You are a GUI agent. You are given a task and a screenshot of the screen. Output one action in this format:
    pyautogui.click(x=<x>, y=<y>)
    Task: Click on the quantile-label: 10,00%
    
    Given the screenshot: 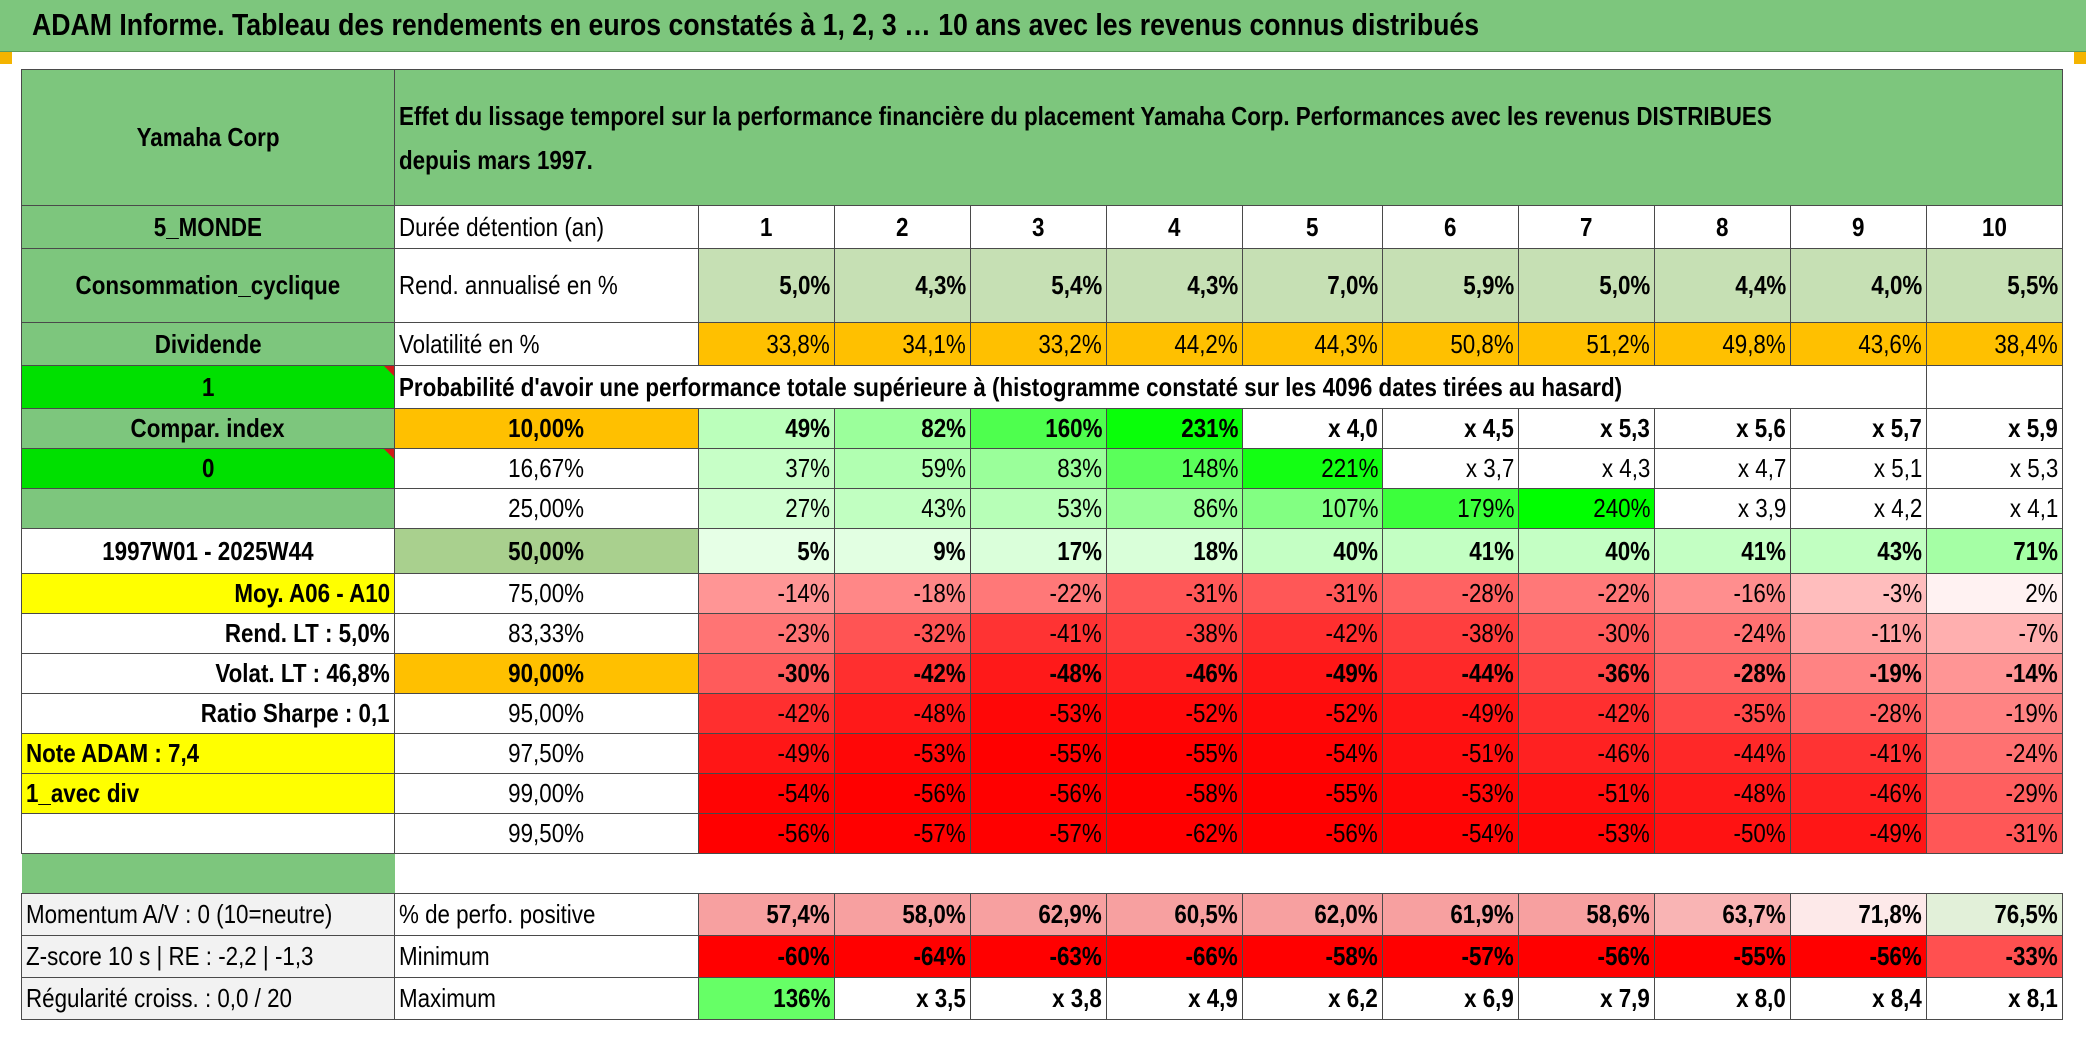 What is the action you would take?
    pyautogui.click(x=546, y=428)
    